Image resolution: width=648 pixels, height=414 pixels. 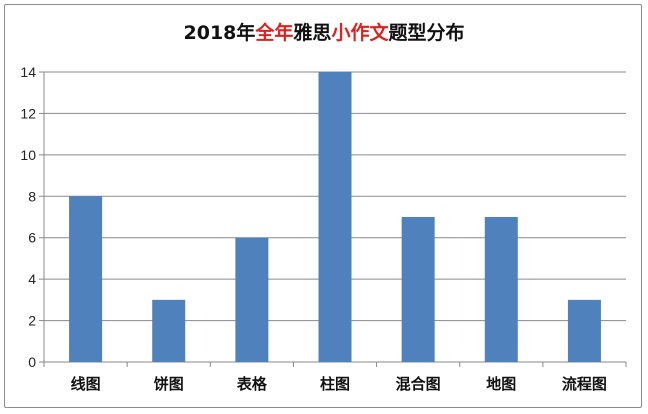 I want to click on title-part: 题型分布, so click(x=426, y=33).